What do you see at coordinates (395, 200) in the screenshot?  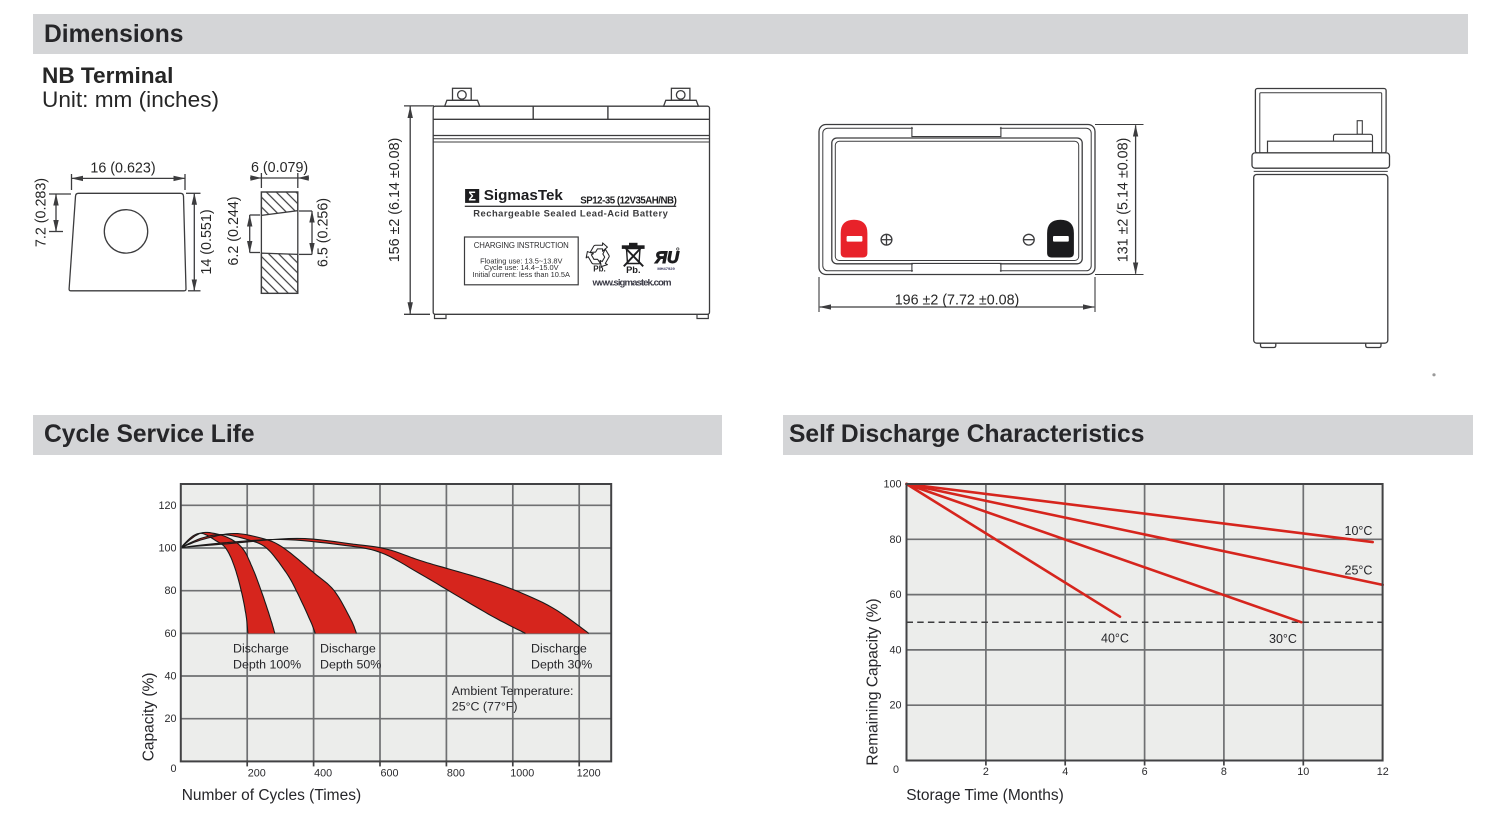 I see `svg-text: 156 ±2 (6.14 ±0.08)` at bounding box center [395, 200].